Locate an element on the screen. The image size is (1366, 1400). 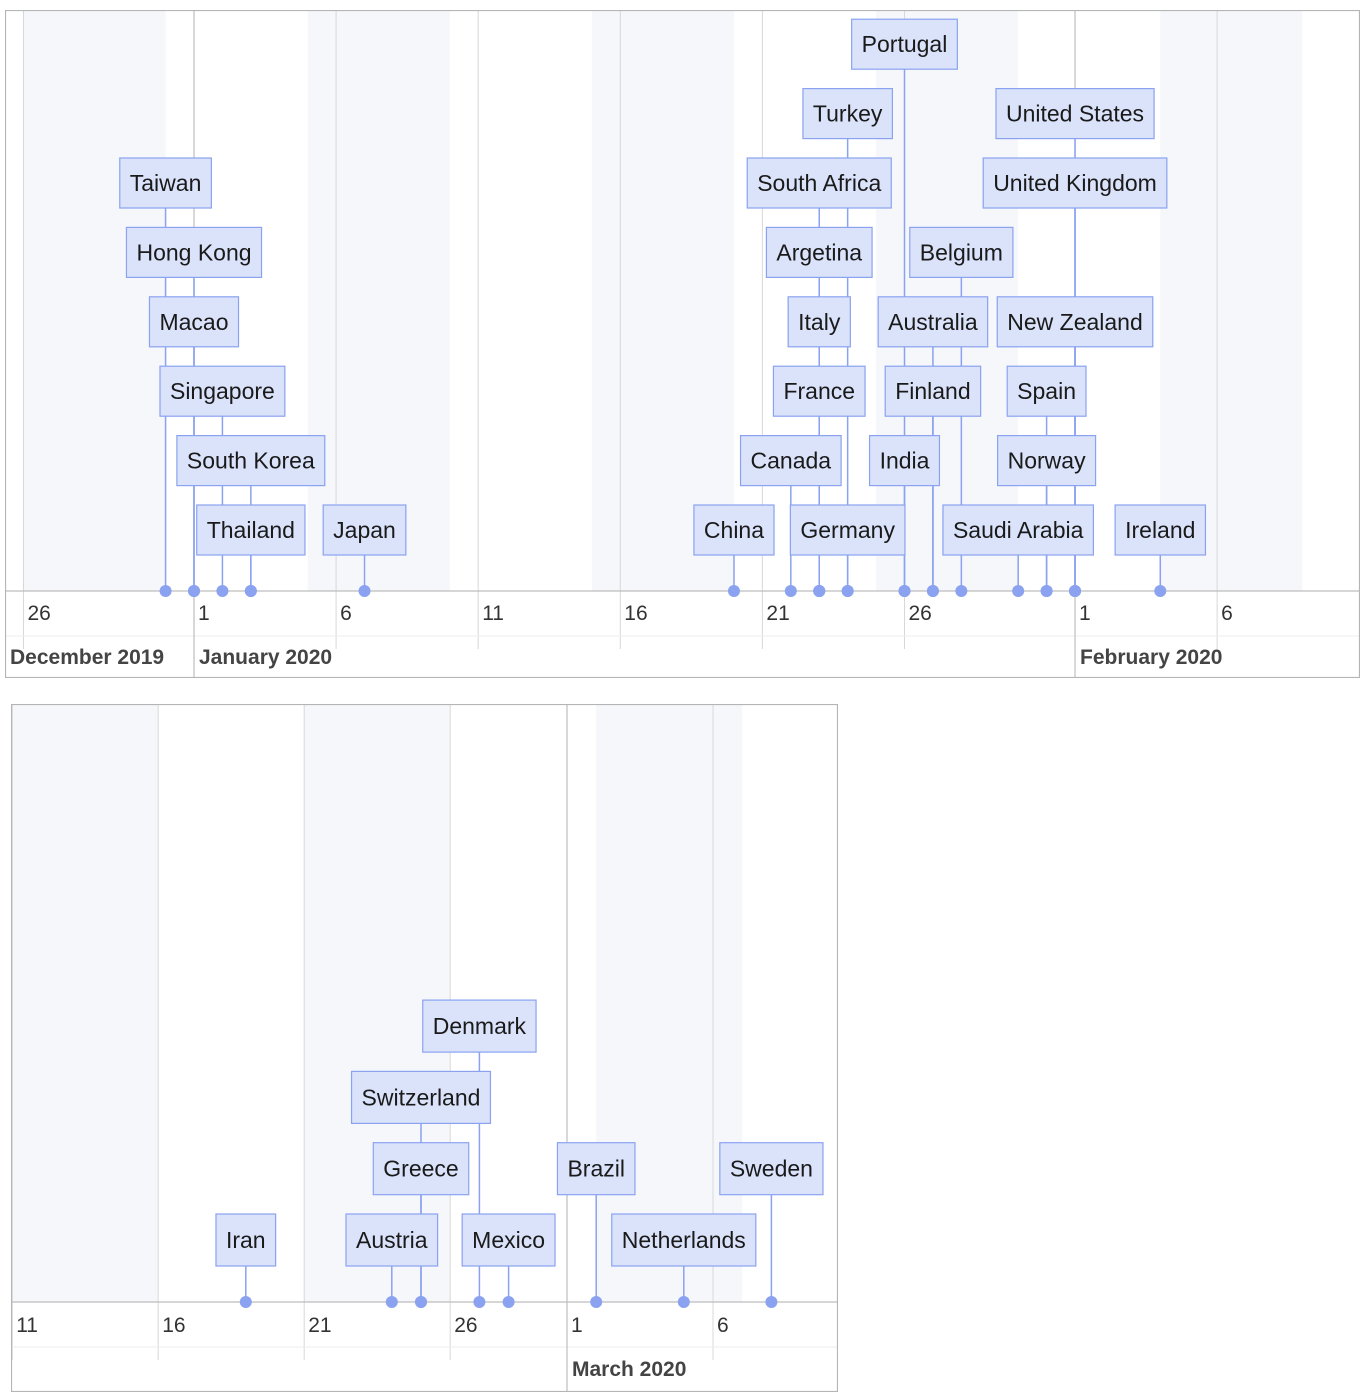
event-marker-denmark is located at coordinates (479, 1302).